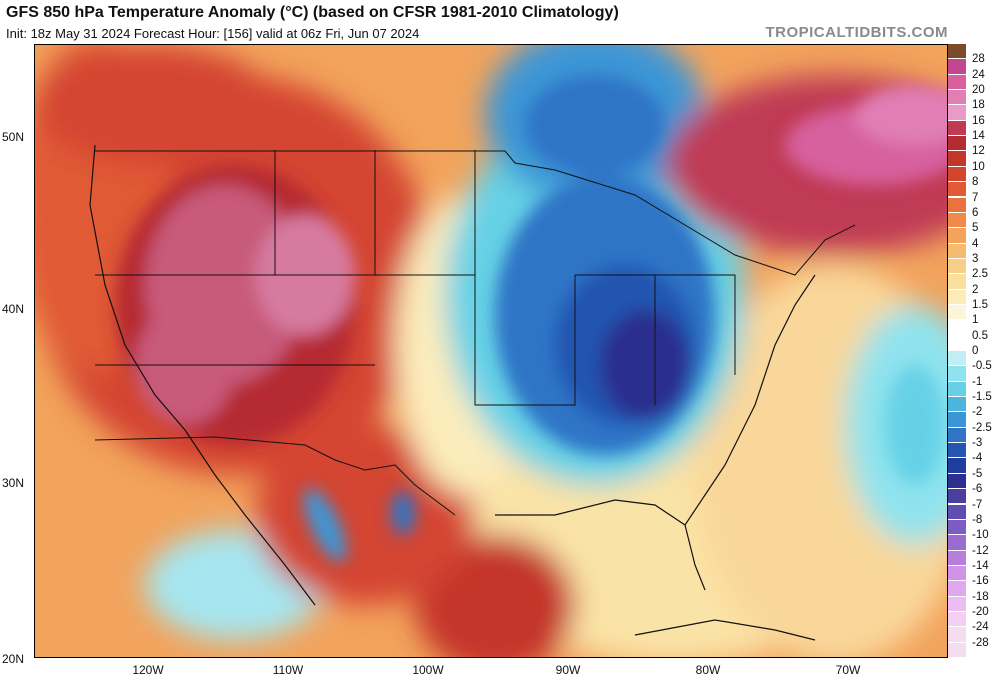 The height and width of the screenshot is (679, 1000). What do you see at coordinates (13, 137) in the screenshot?
I see `lat-label-50n: 50N` at bounding box center [13, 137].